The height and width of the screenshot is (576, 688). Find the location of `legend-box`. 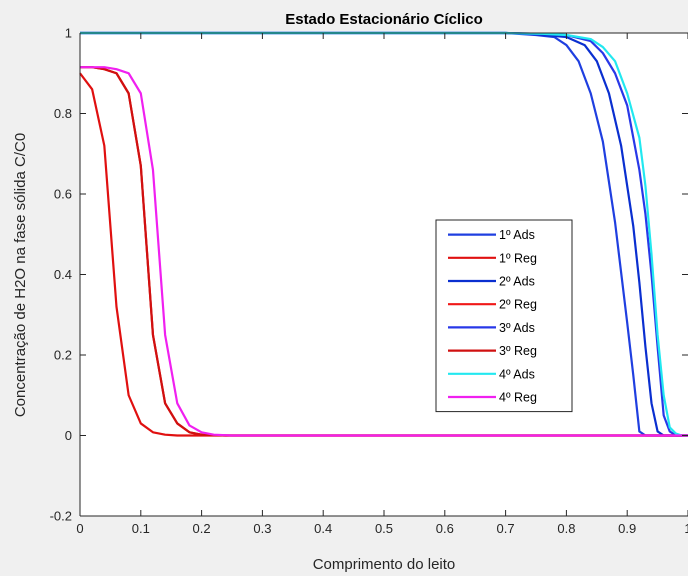

legend-box is located at coordinates (504, 316).